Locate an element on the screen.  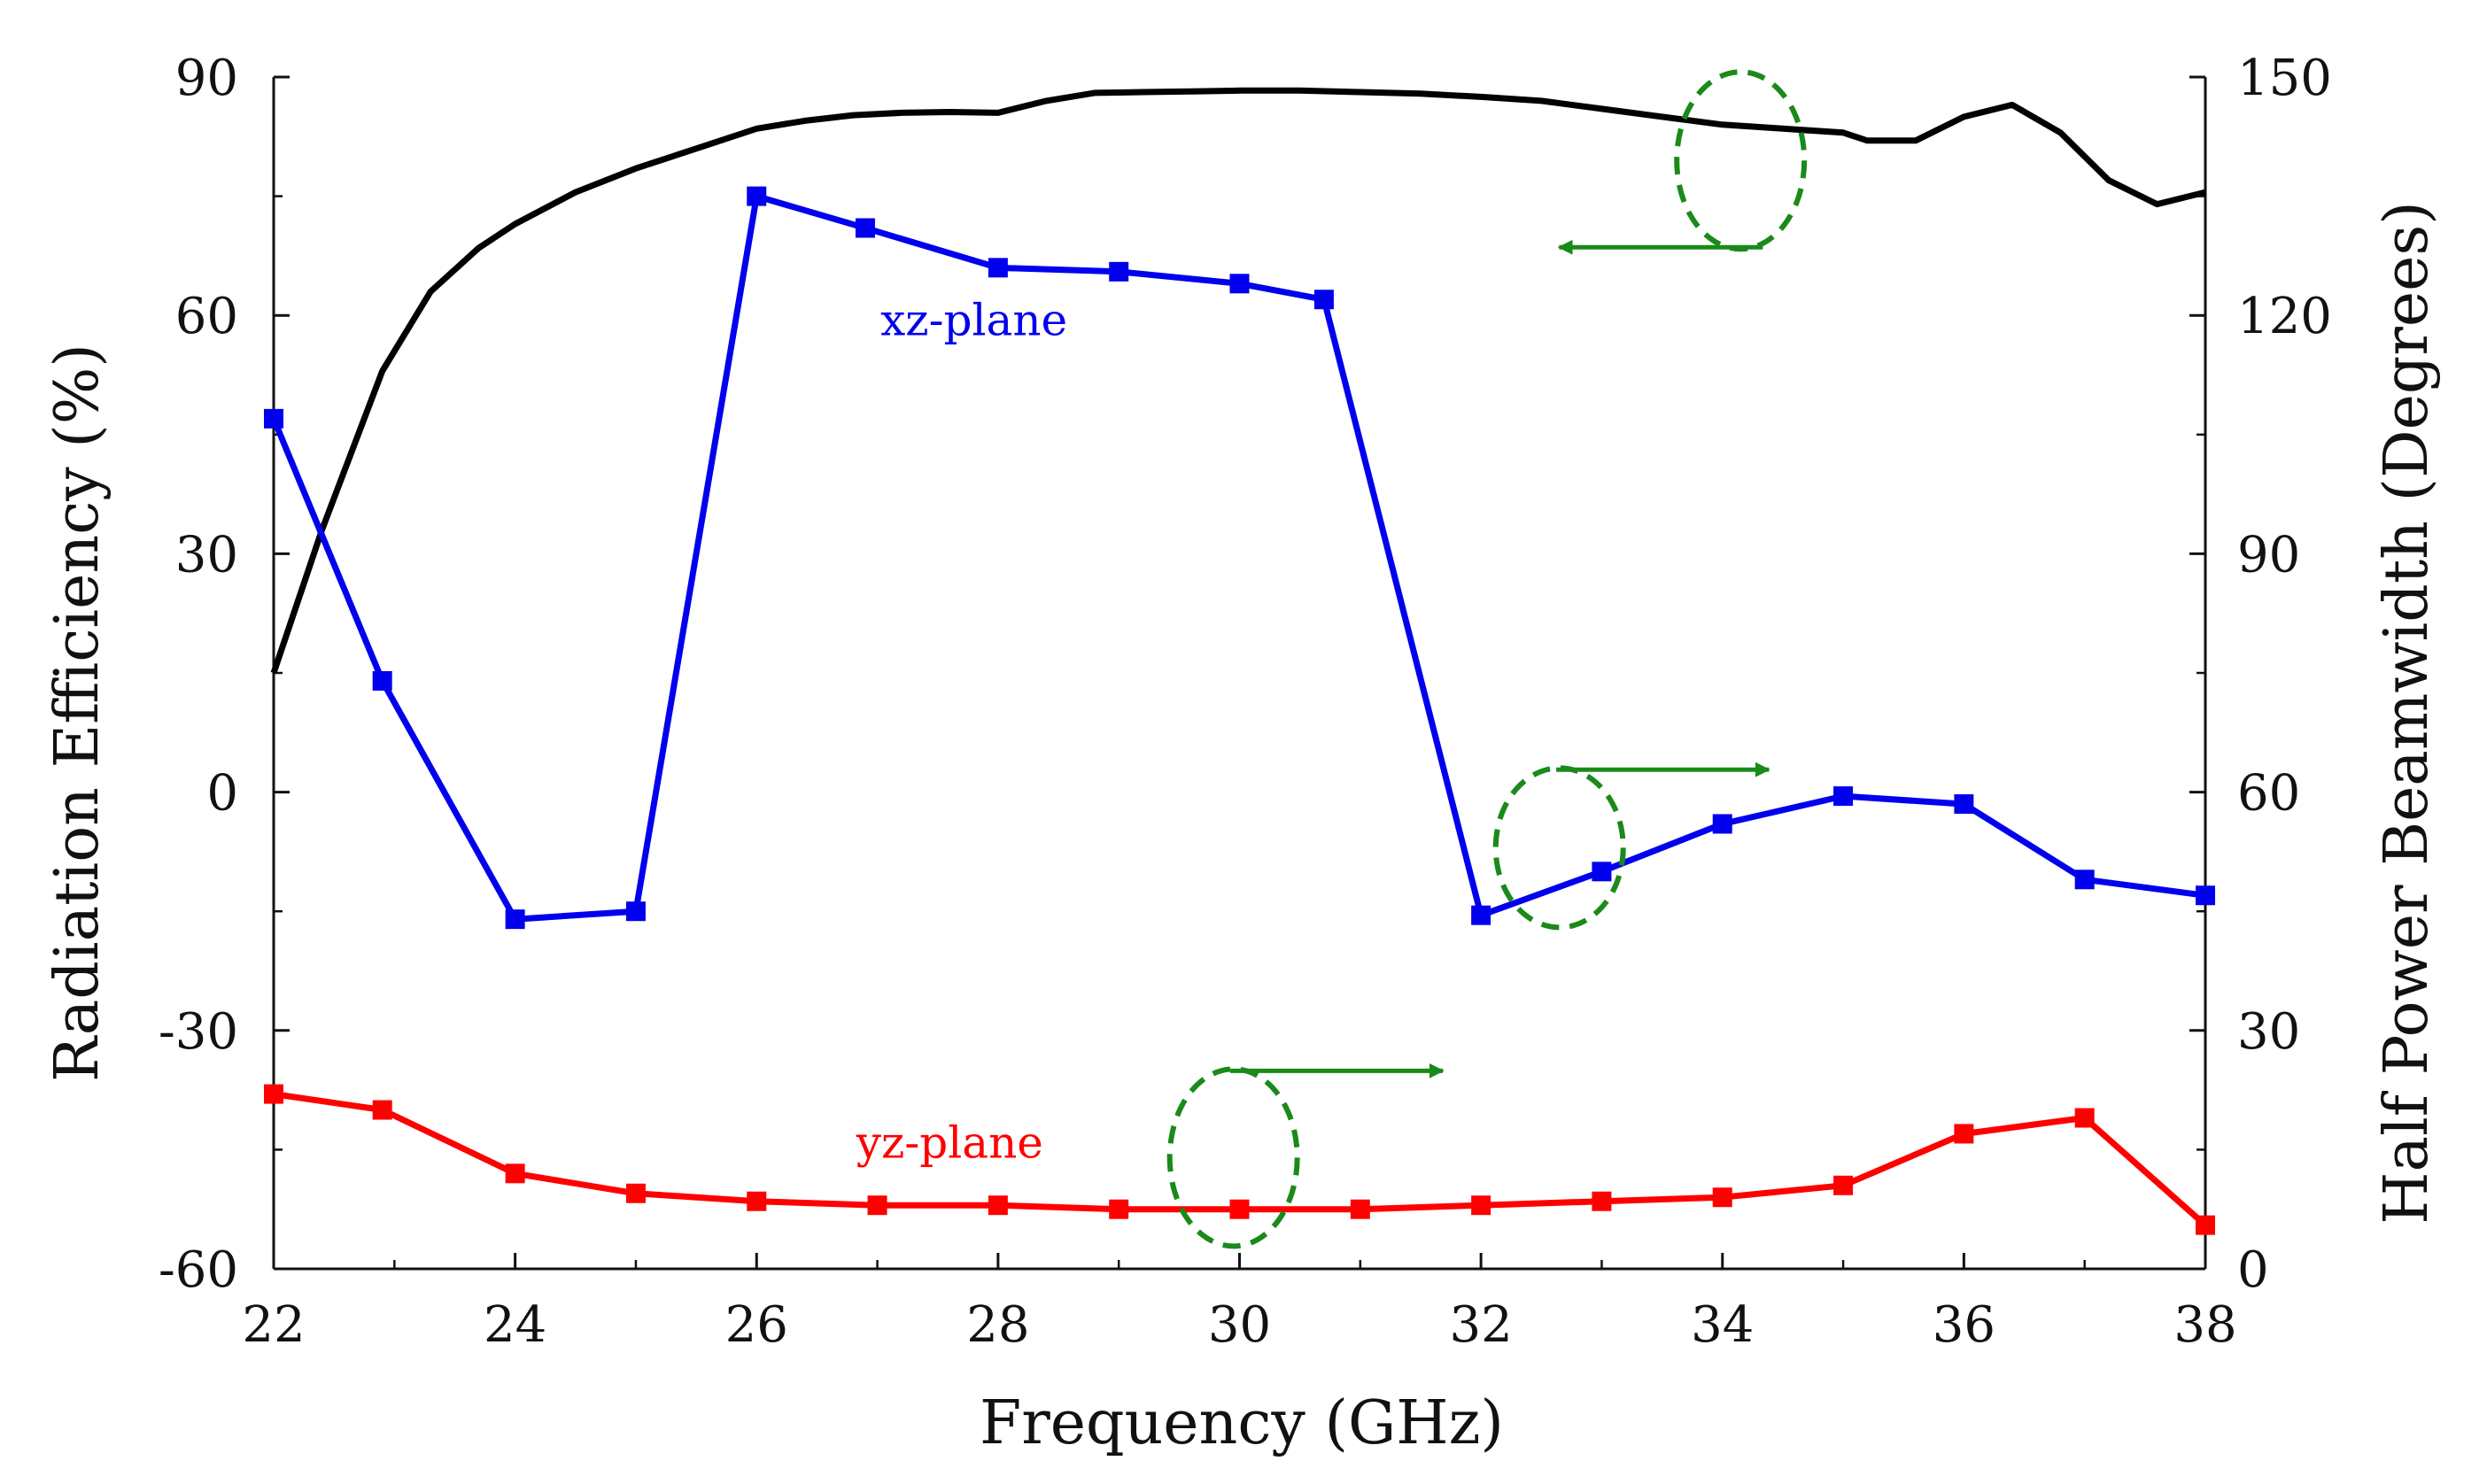
x-tick-label: 32 is located at coordinates (1480, 1325).